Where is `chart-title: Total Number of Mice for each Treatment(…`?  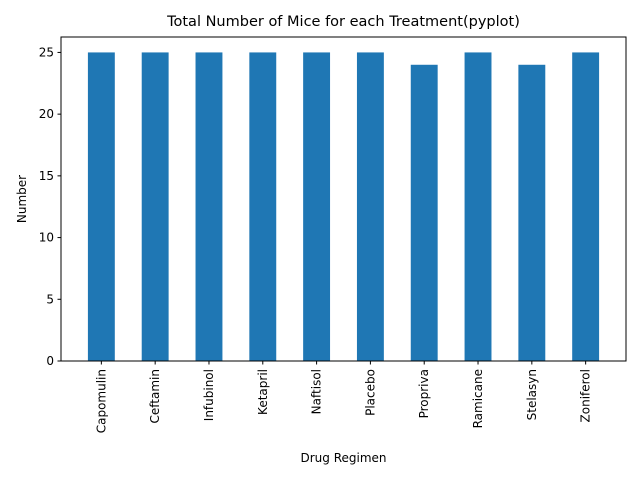
chart-title: Total Number of Mice for each Treatment(… is located at coordinates (343, 22).